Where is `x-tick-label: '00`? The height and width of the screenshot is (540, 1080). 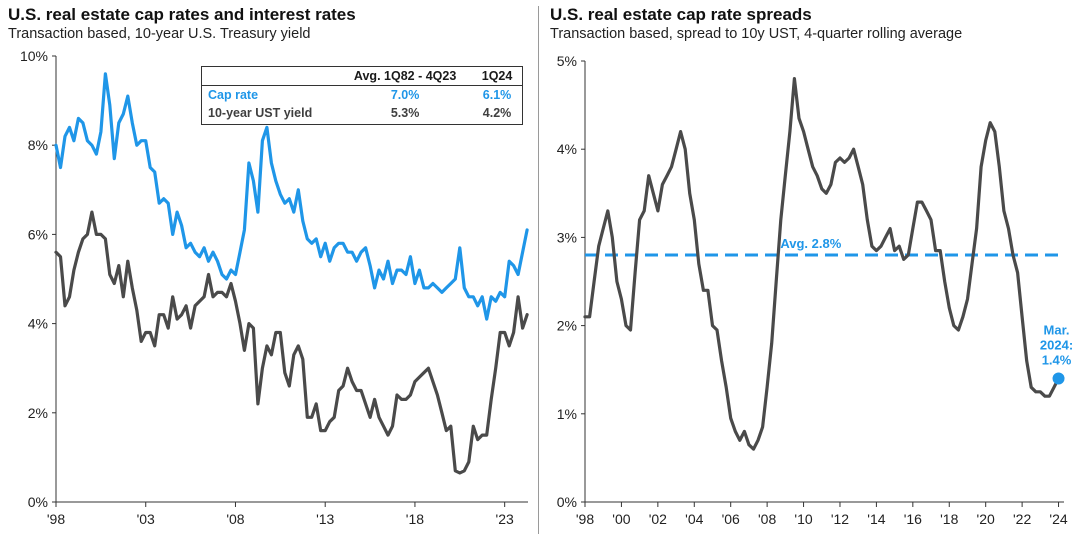 x-tick-label: '00 is located at coordinates (621, 519).